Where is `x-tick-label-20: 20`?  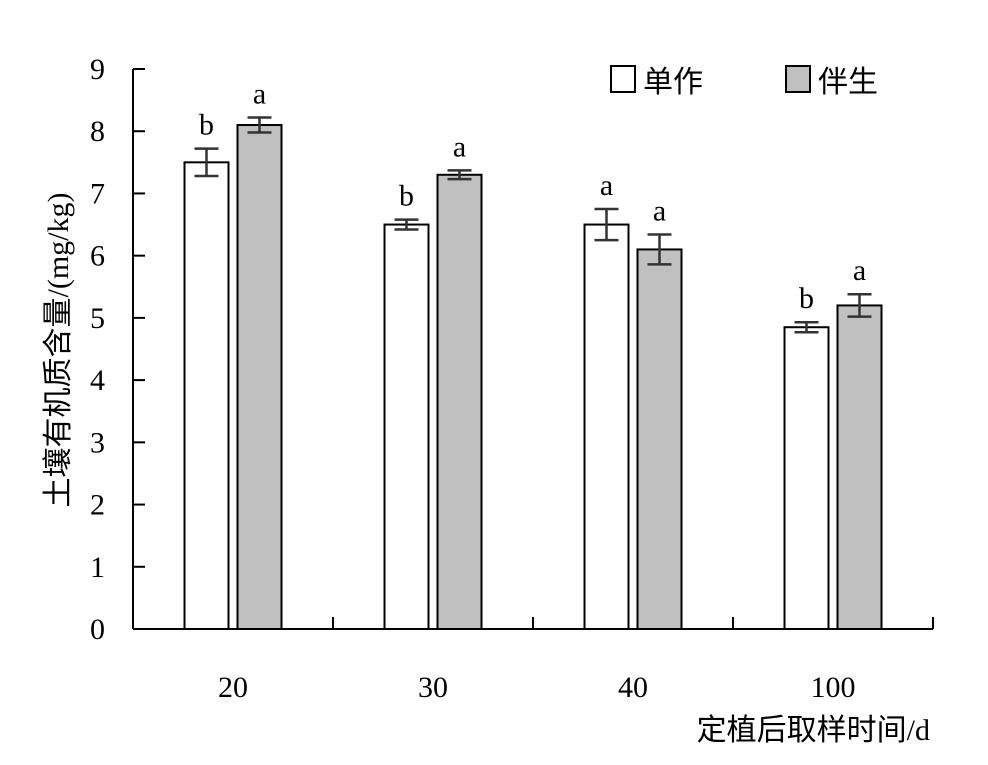
x-tick-label-20: 20 is located at coordinates (233, 687).